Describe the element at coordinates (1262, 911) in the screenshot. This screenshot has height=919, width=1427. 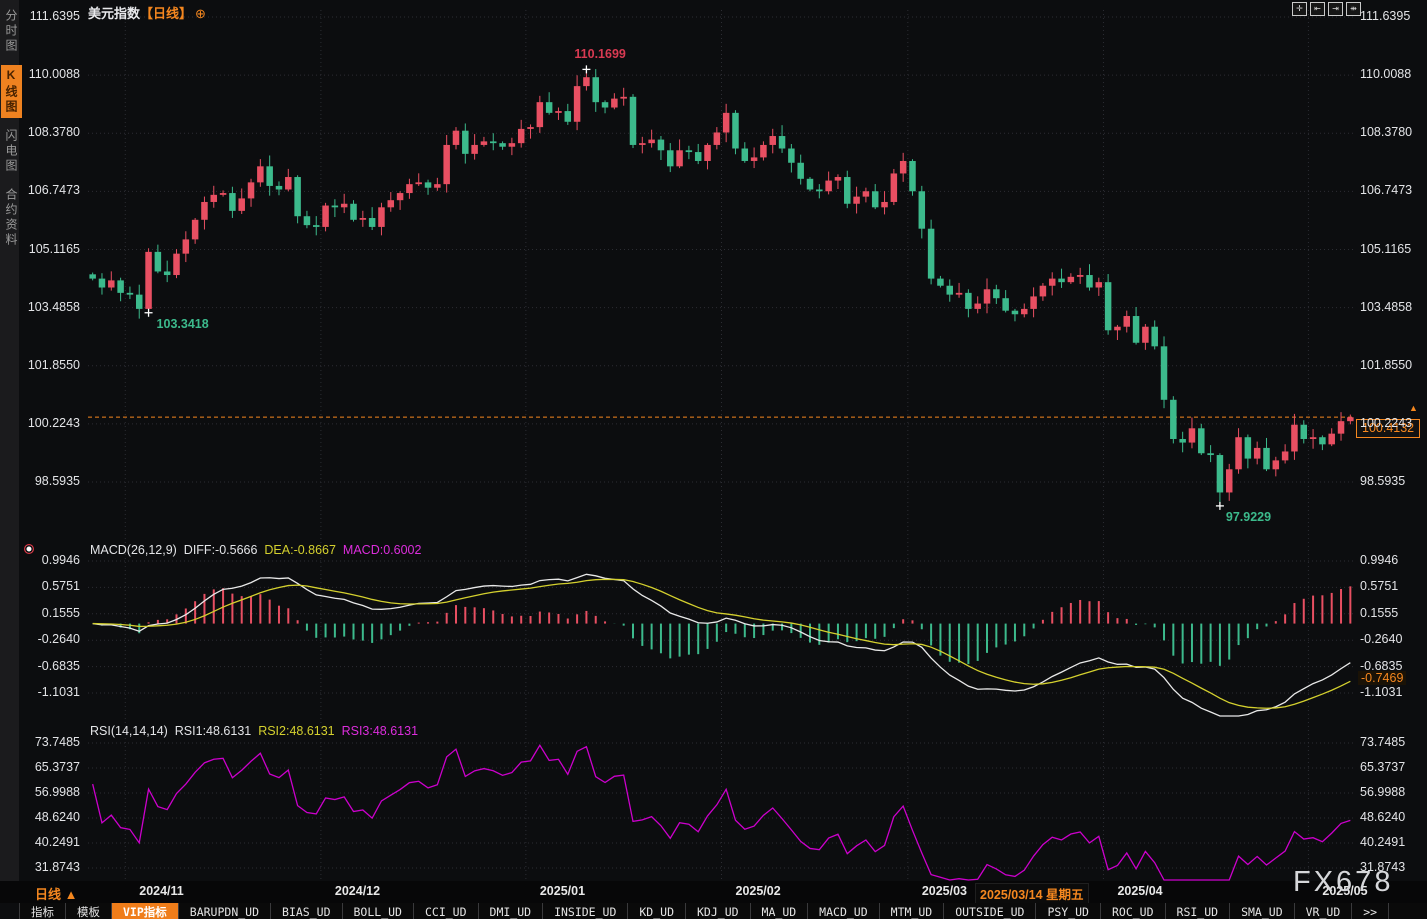
I see `toolbar-item: SMA_UD` at that location.